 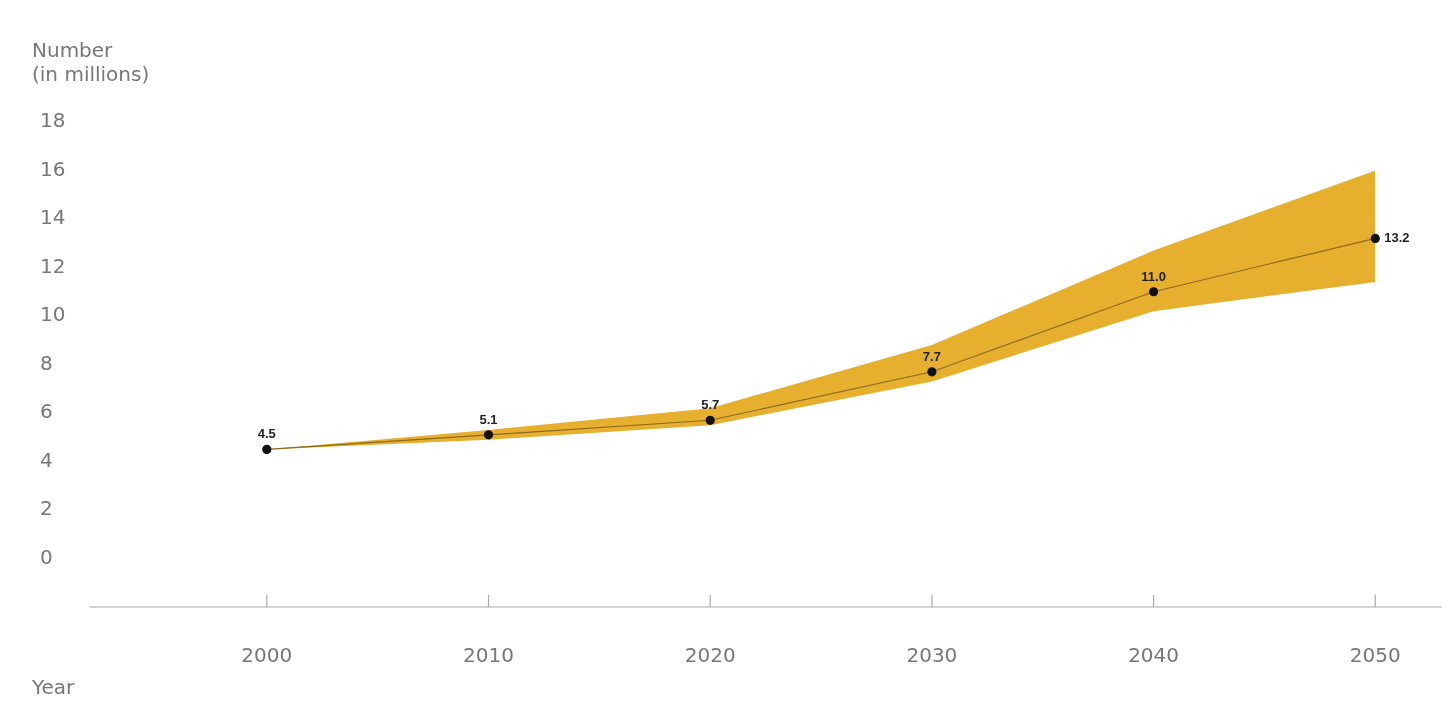 I want to click on y-tick-label: 14, so click(x=53, y=217).